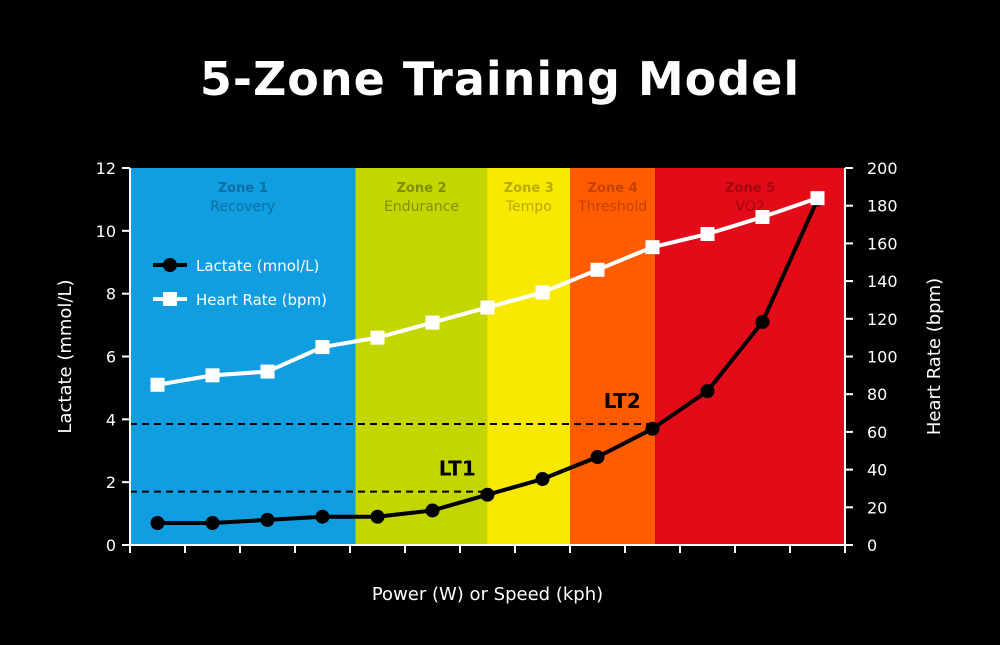 Image resolution: width=1000 pixels, height=645 pixels. Describe the element at coordinates (877, 432) in the screenshot. I see `y-right-tick-label: 60` at that location.